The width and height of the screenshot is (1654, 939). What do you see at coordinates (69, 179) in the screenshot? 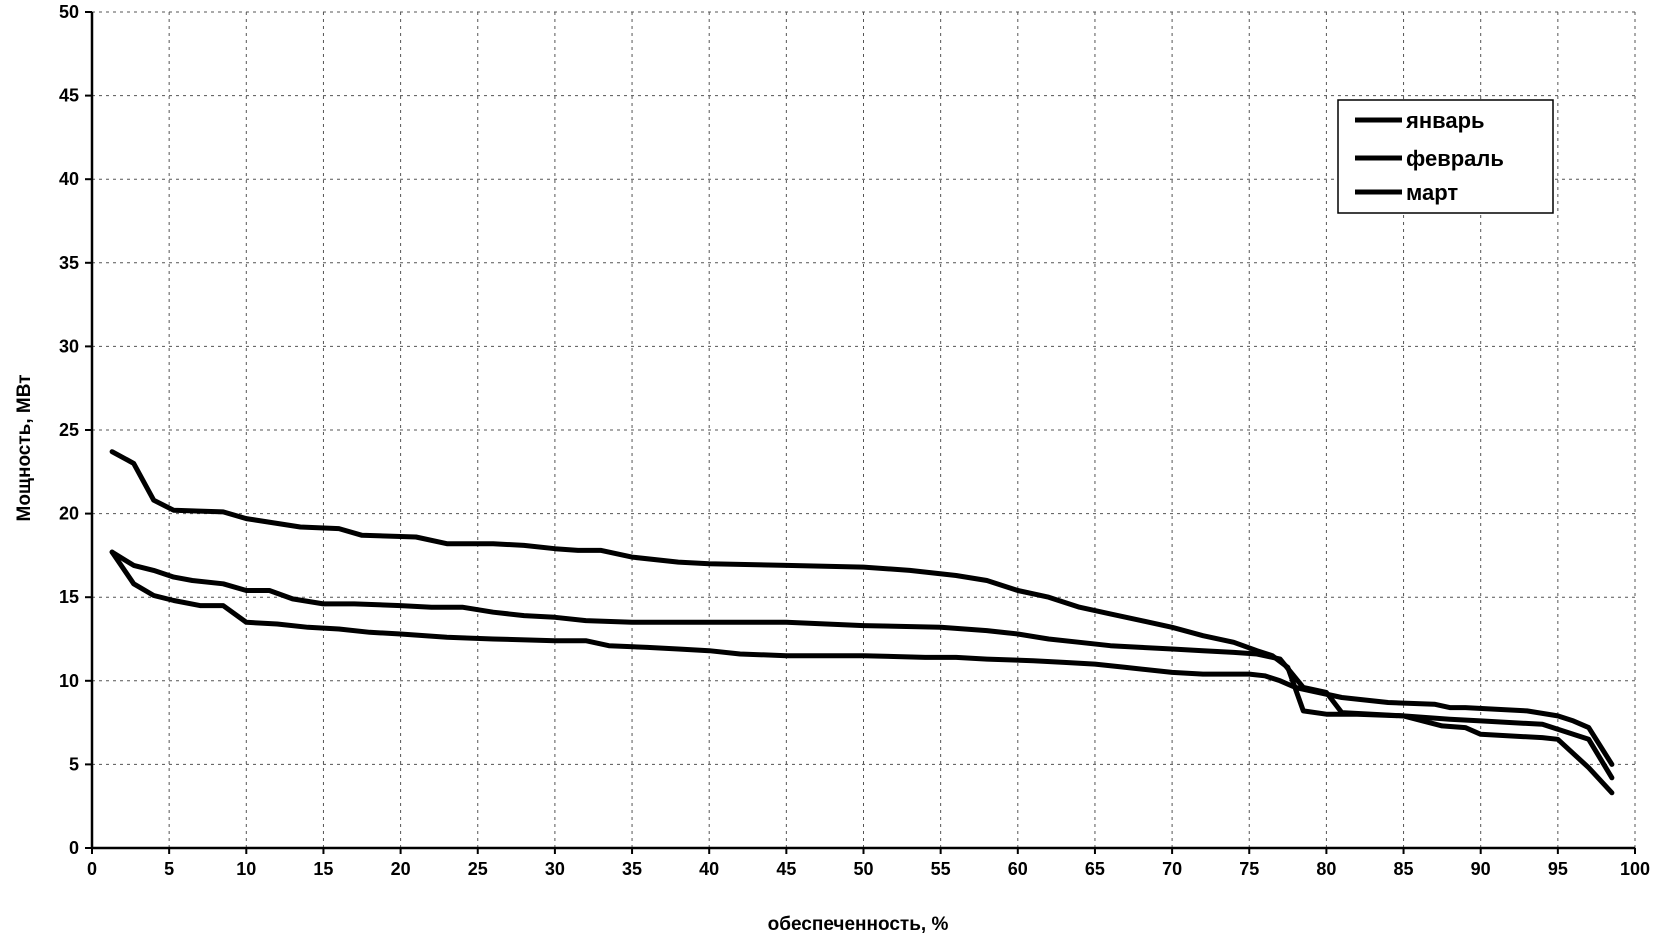
I see `y-tick-label-40: 40` at bounding box center [69, 179].